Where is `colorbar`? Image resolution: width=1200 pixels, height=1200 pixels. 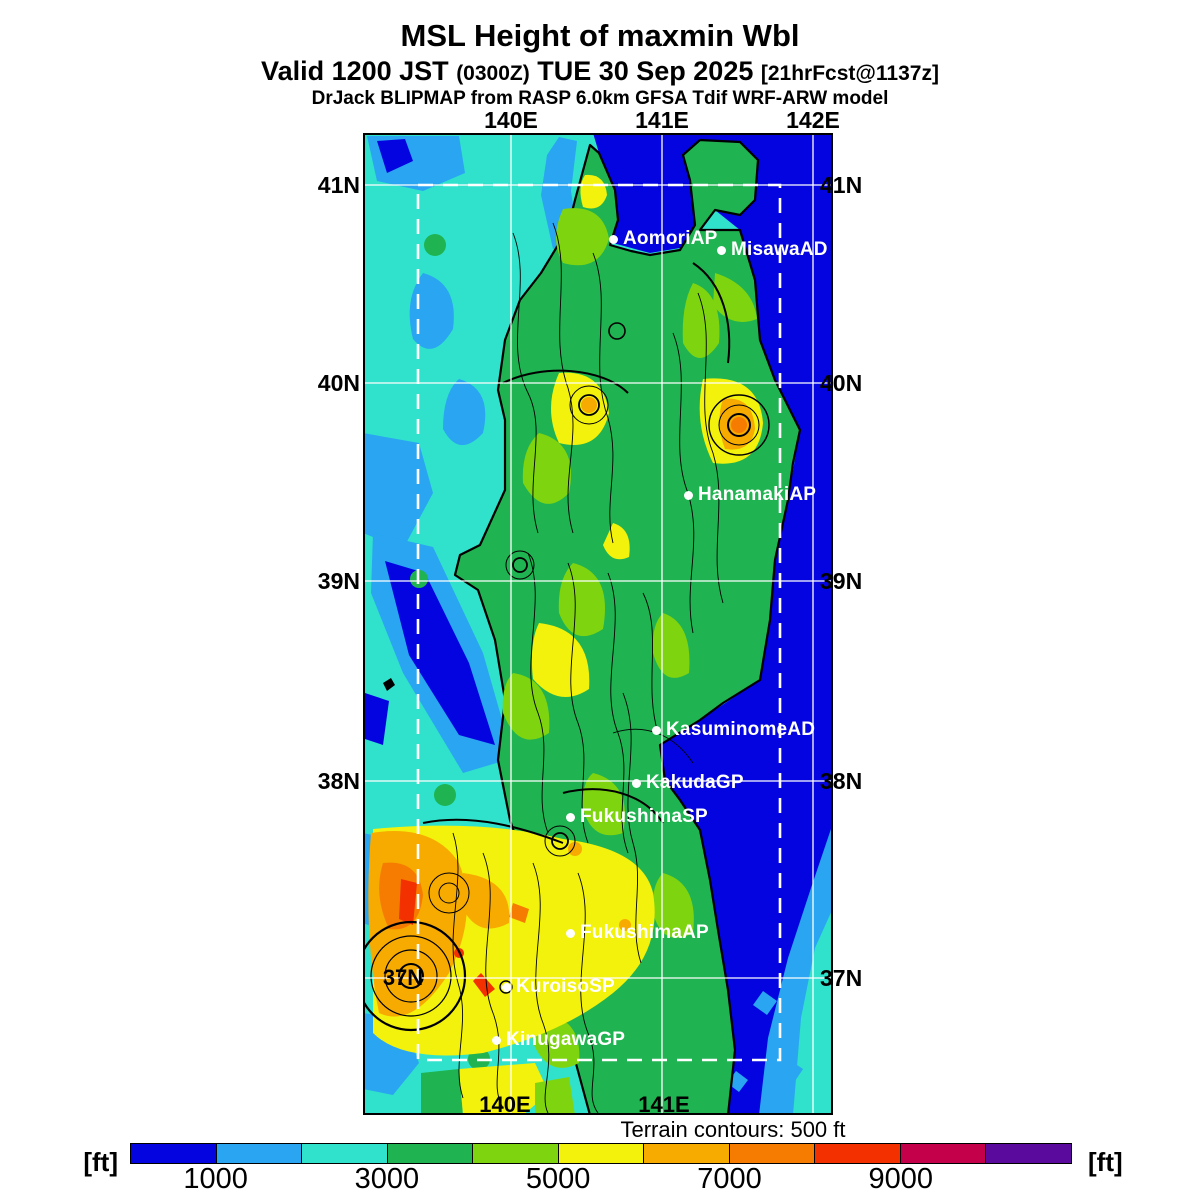
colorbar is located at coordinates (601, 1153).